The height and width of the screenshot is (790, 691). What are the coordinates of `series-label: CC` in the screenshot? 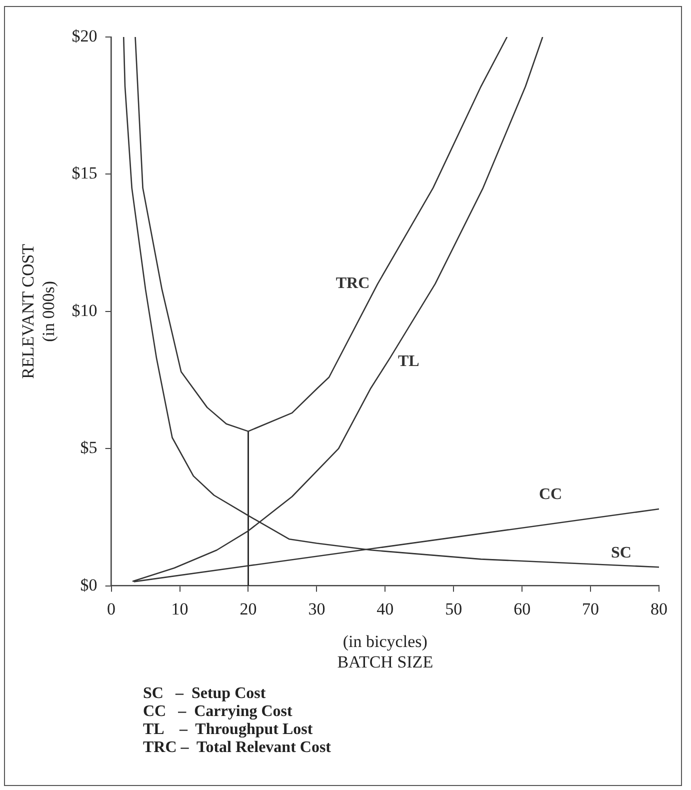 It's located at (550, 495).